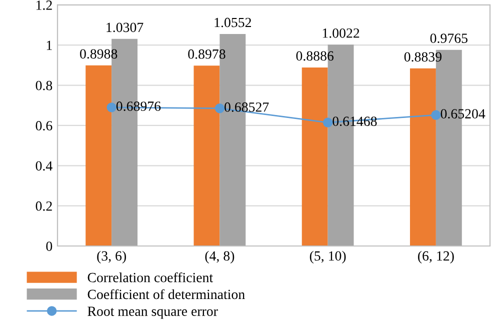 The height and width of the screenshot is (328, 500). I want to click on data-label: 0.8988, so click(99, 54).